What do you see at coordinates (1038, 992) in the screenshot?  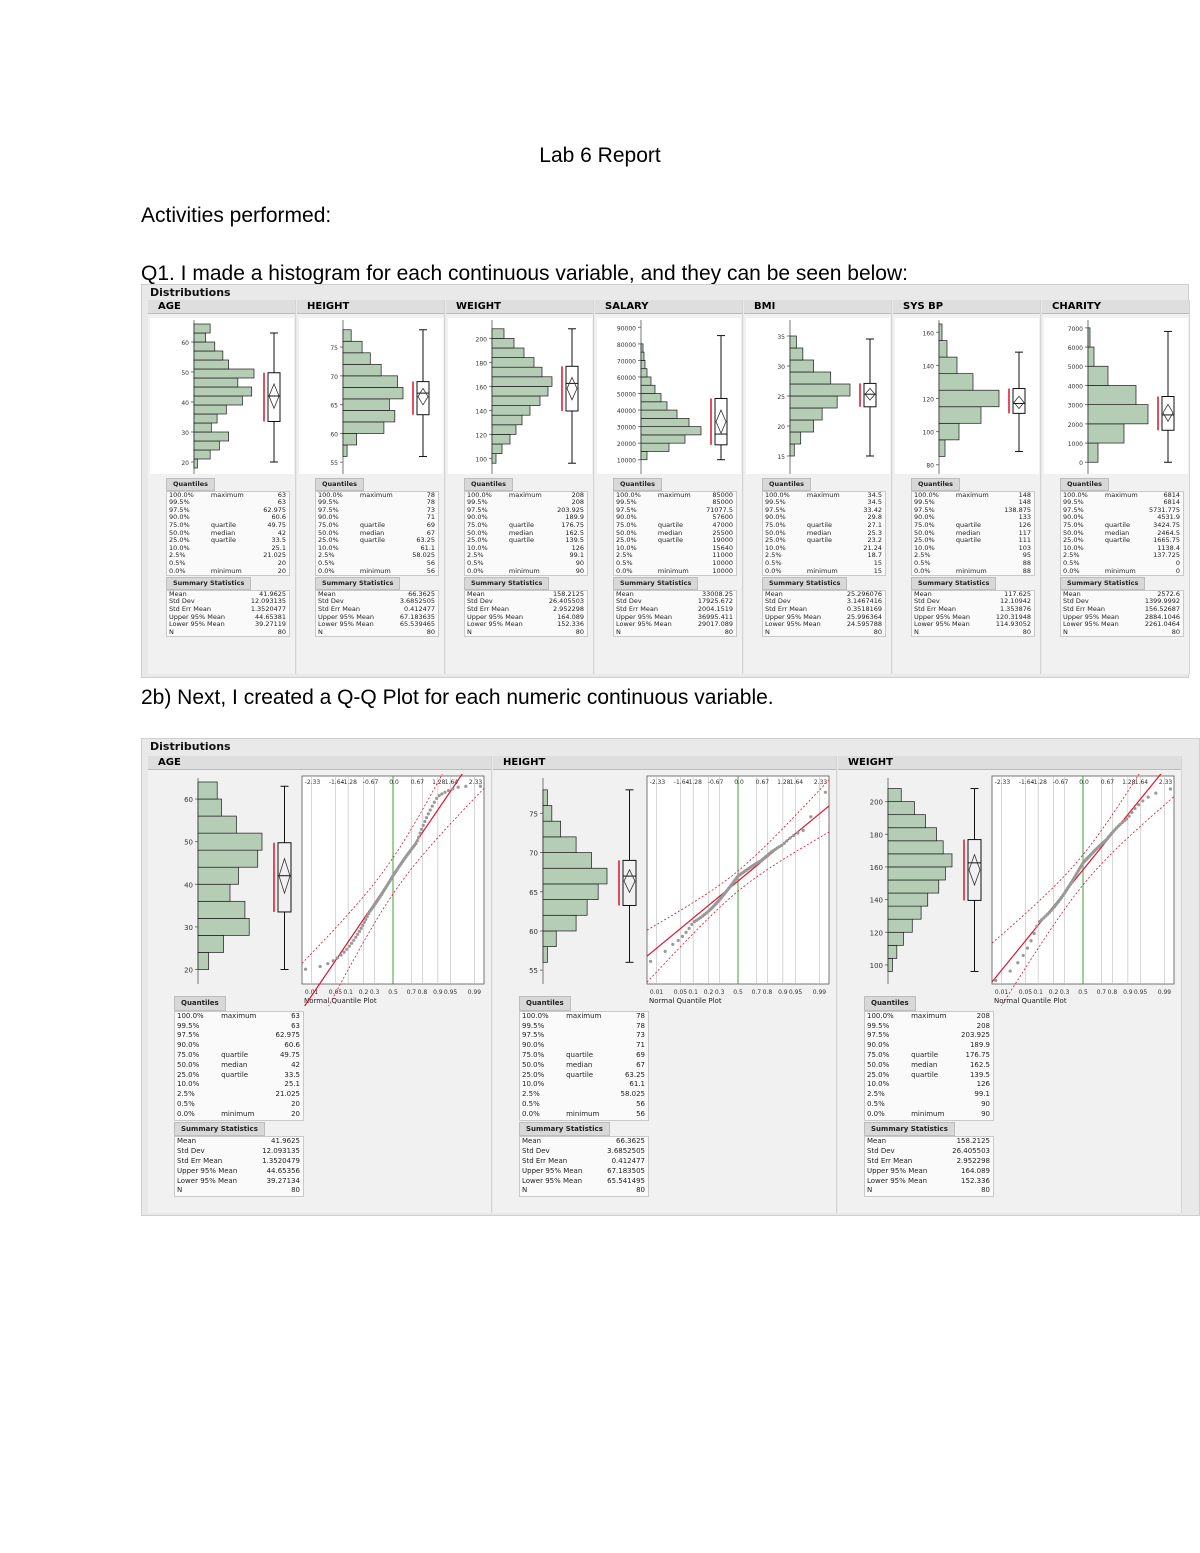 I see `qq-bottom-tick-label-2: 0.1` at bounding box center [1038, 992].